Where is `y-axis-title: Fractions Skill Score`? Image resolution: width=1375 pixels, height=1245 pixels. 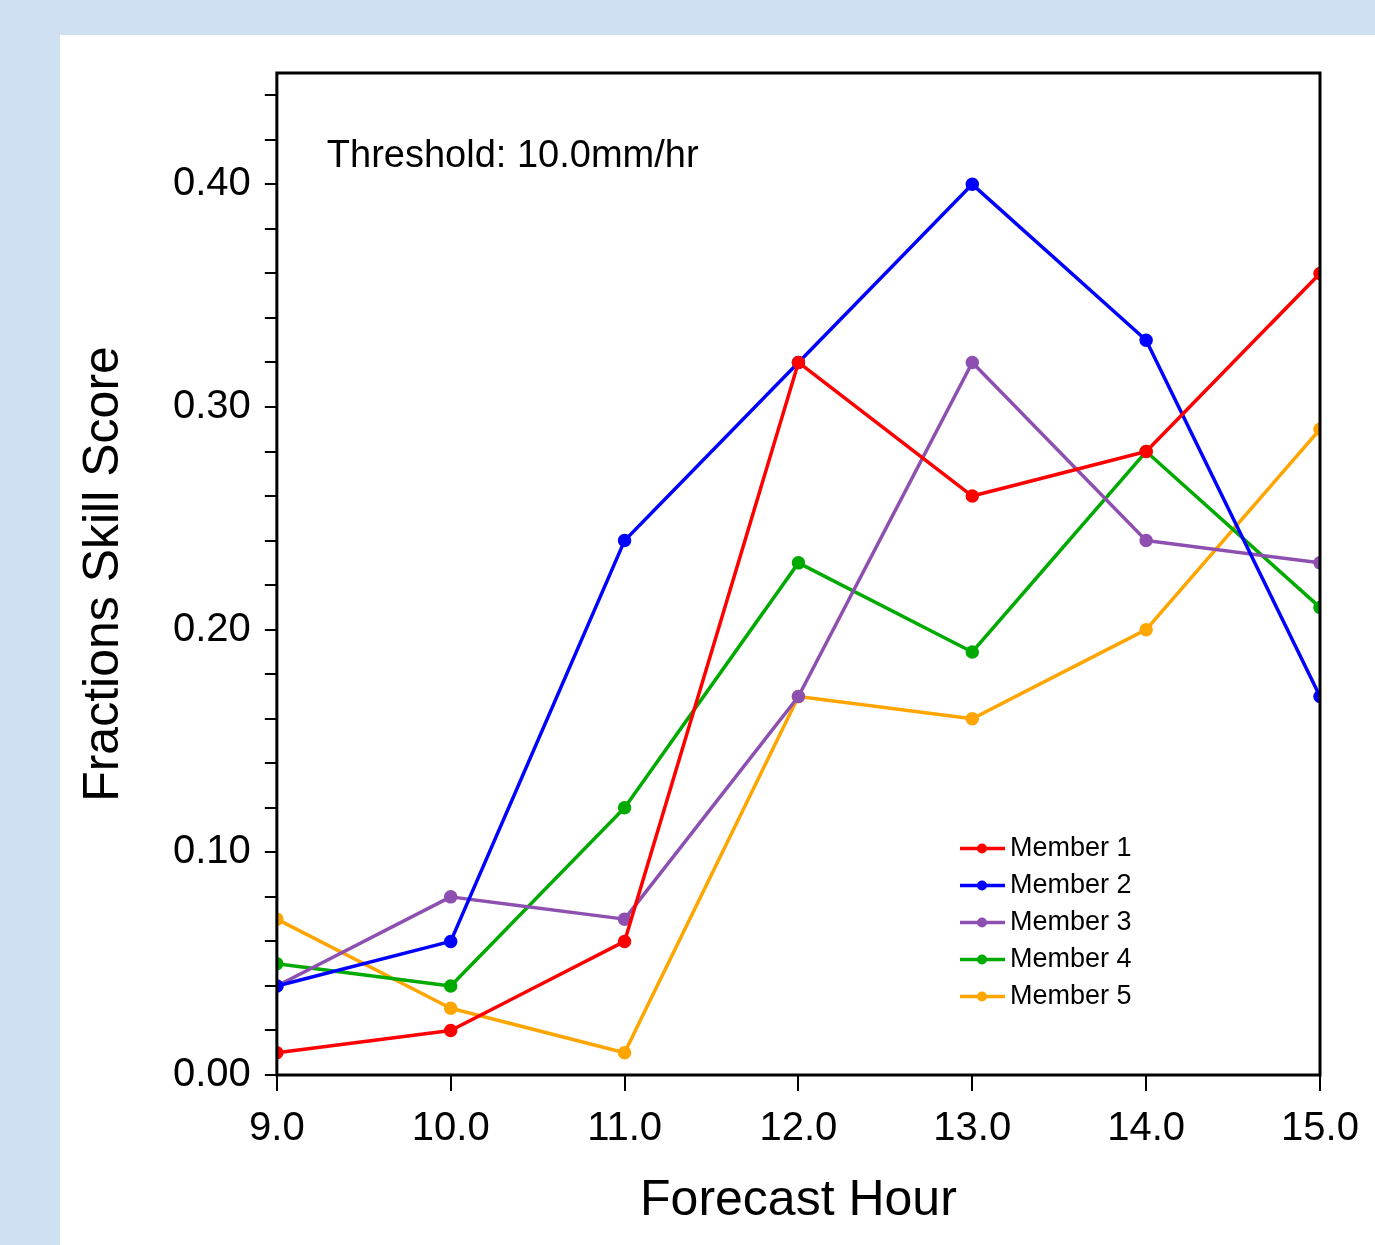
y-axis-title: Fractions Skill Score is located at coordinates (100, 574).